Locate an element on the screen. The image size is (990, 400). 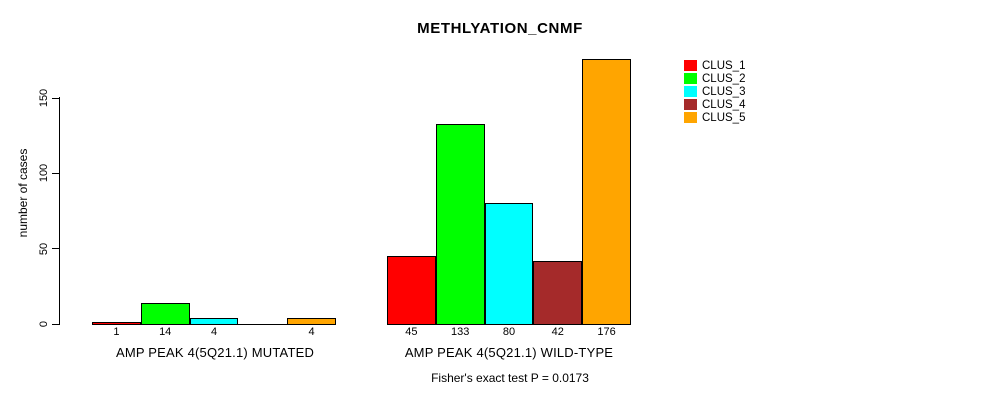
bar-value-label: 80 is located at coordinates (509, 332).